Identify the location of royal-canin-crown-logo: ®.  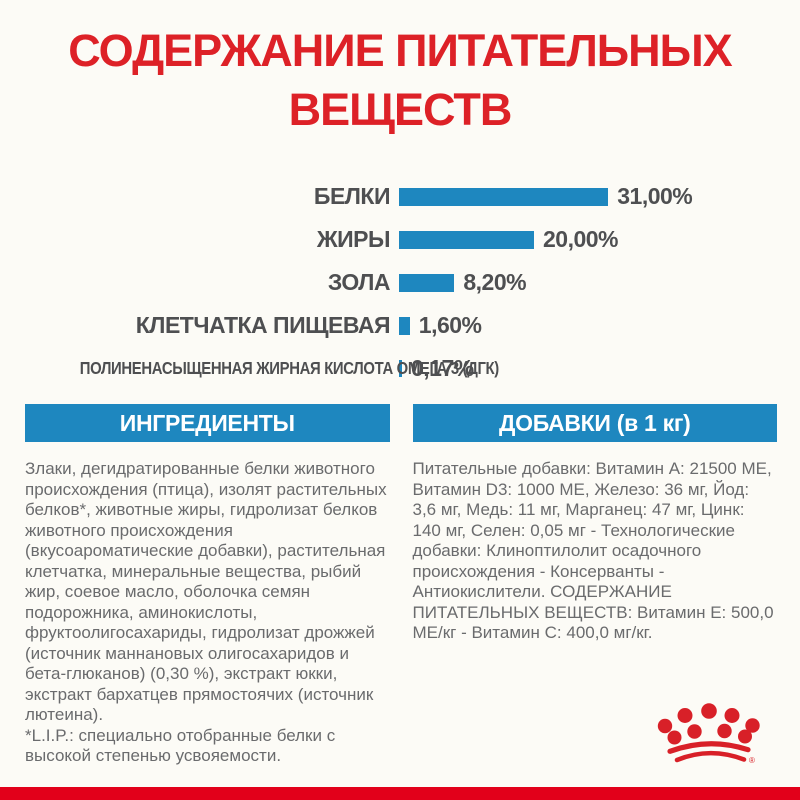
(708, 734).